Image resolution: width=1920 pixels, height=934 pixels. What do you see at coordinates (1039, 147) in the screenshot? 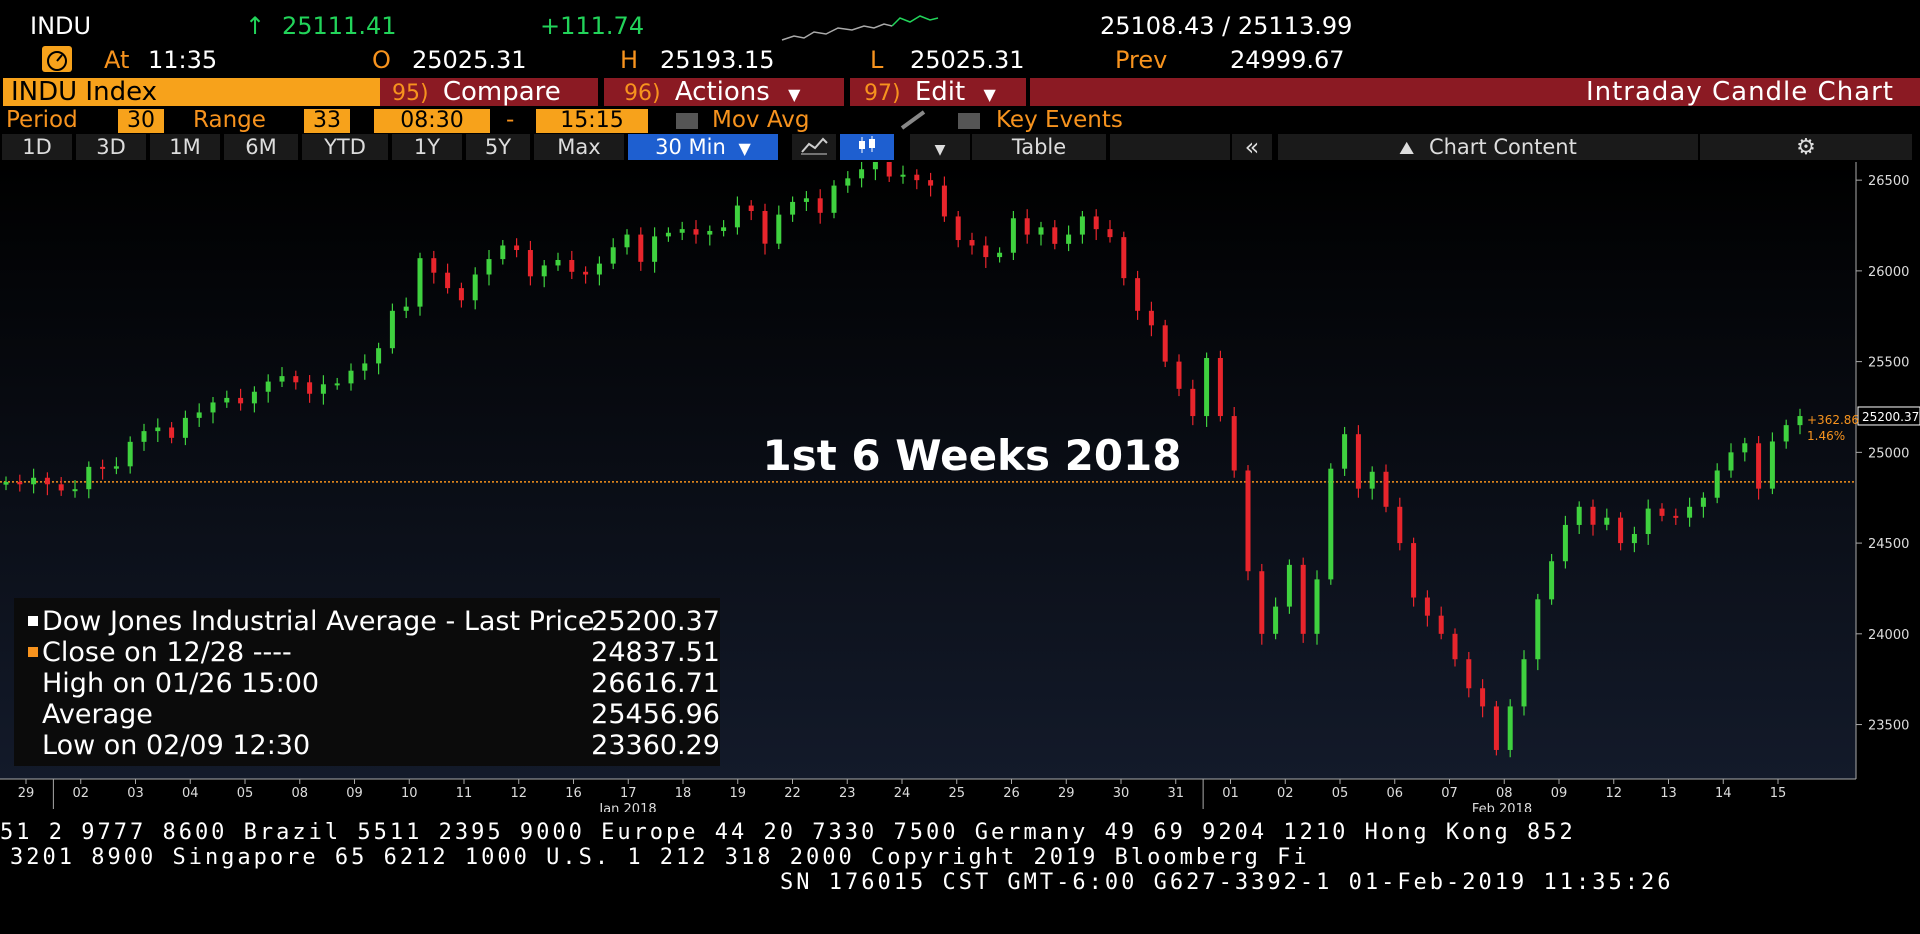
I see `table-button: Table` at bounding box center [1039, 147].